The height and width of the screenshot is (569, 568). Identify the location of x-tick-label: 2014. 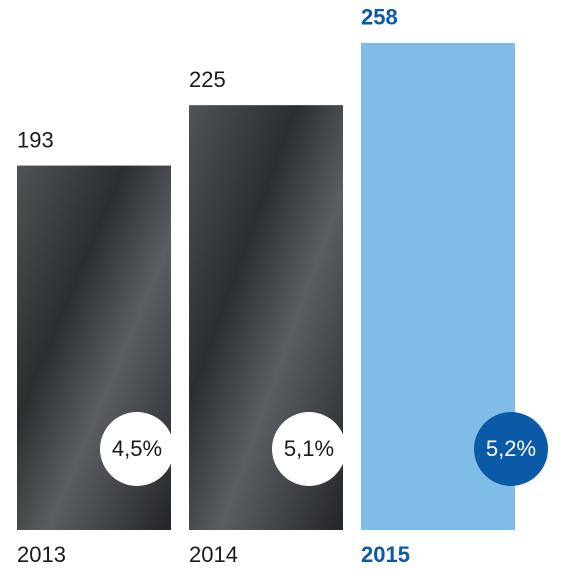
(213, 554).